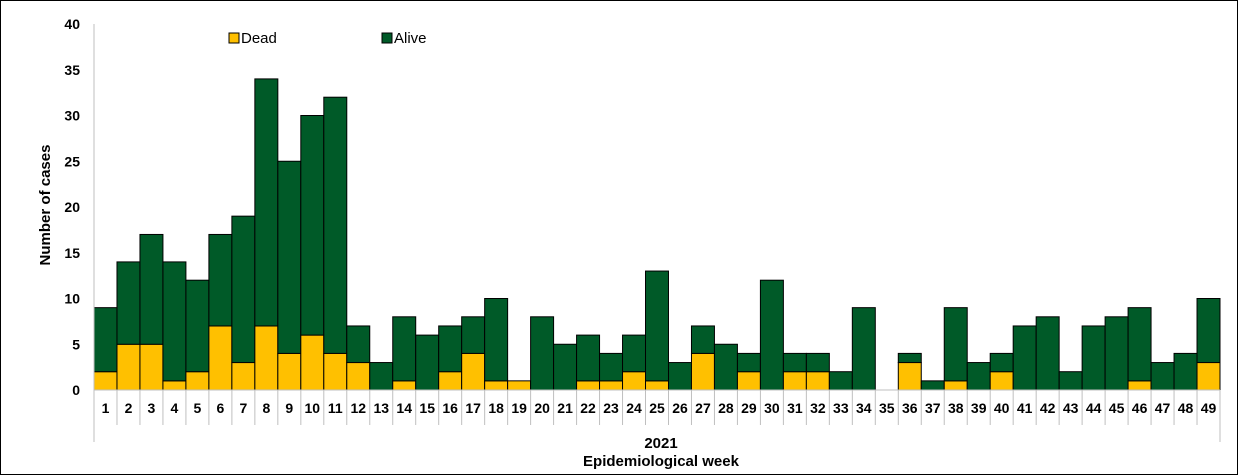  I want to click on x-tick-label: 18, so click(496, 408).